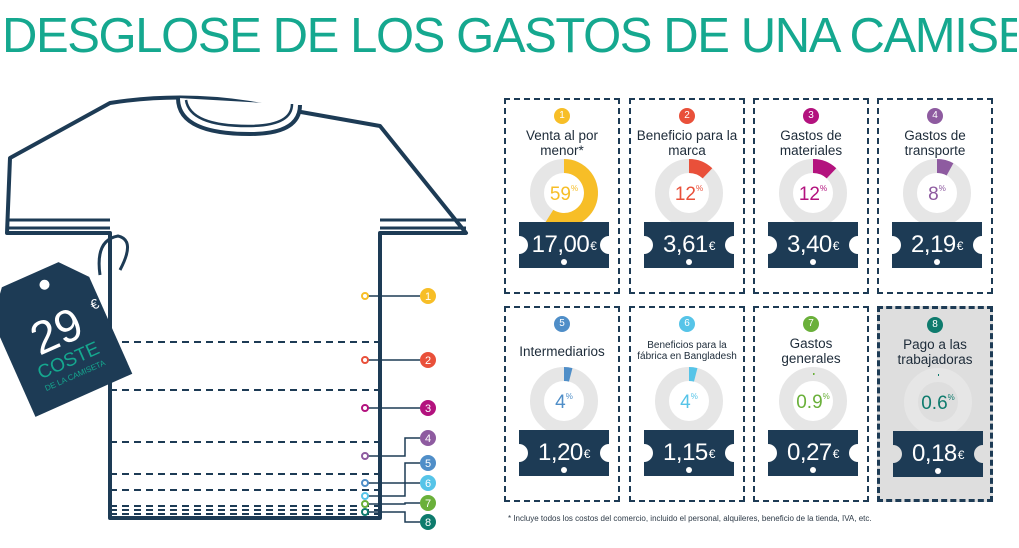  Describe the element at coordinates (113, 255) in the screenshot. I see `tag-string` at that location.